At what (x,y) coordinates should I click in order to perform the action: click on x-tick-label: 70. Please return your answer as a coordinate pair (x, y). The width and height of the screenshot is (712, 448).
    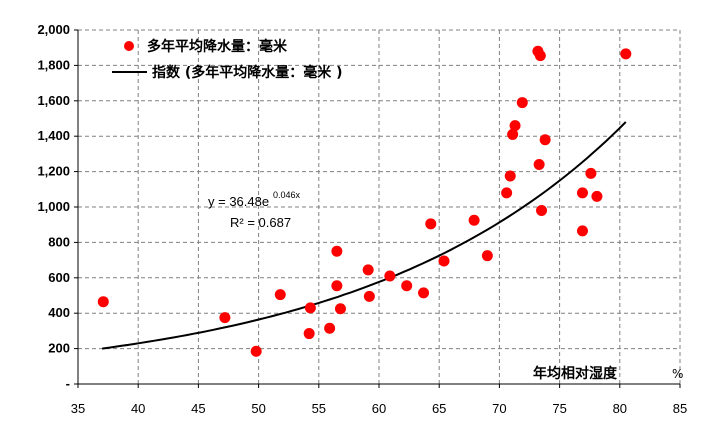
    Looking at the image, I should click on (499, 408).